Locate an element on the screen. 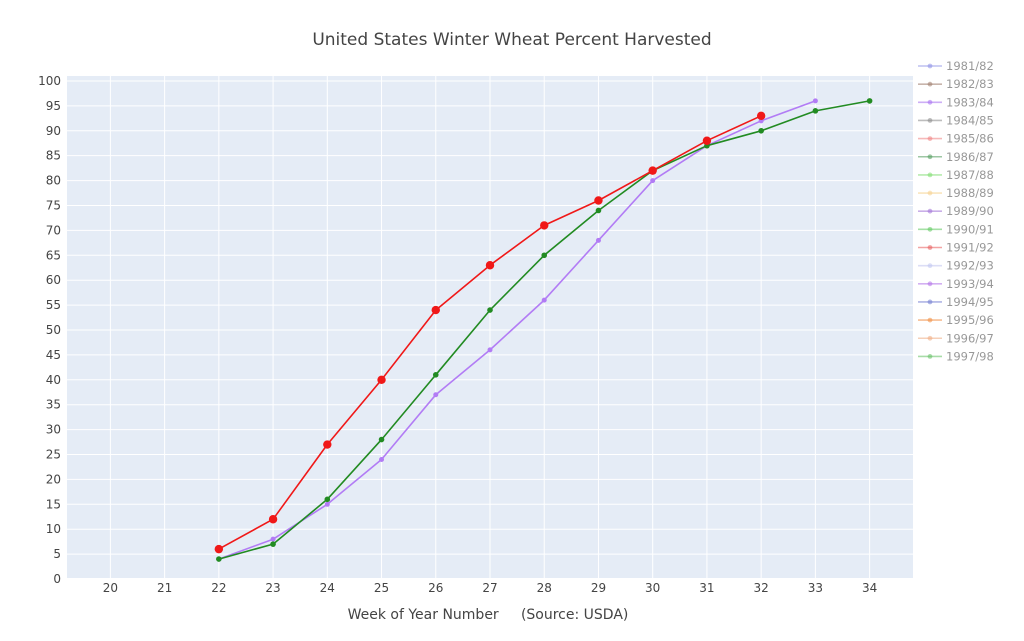  legend-label: 1985/86 is located at coordinates (970, 139).